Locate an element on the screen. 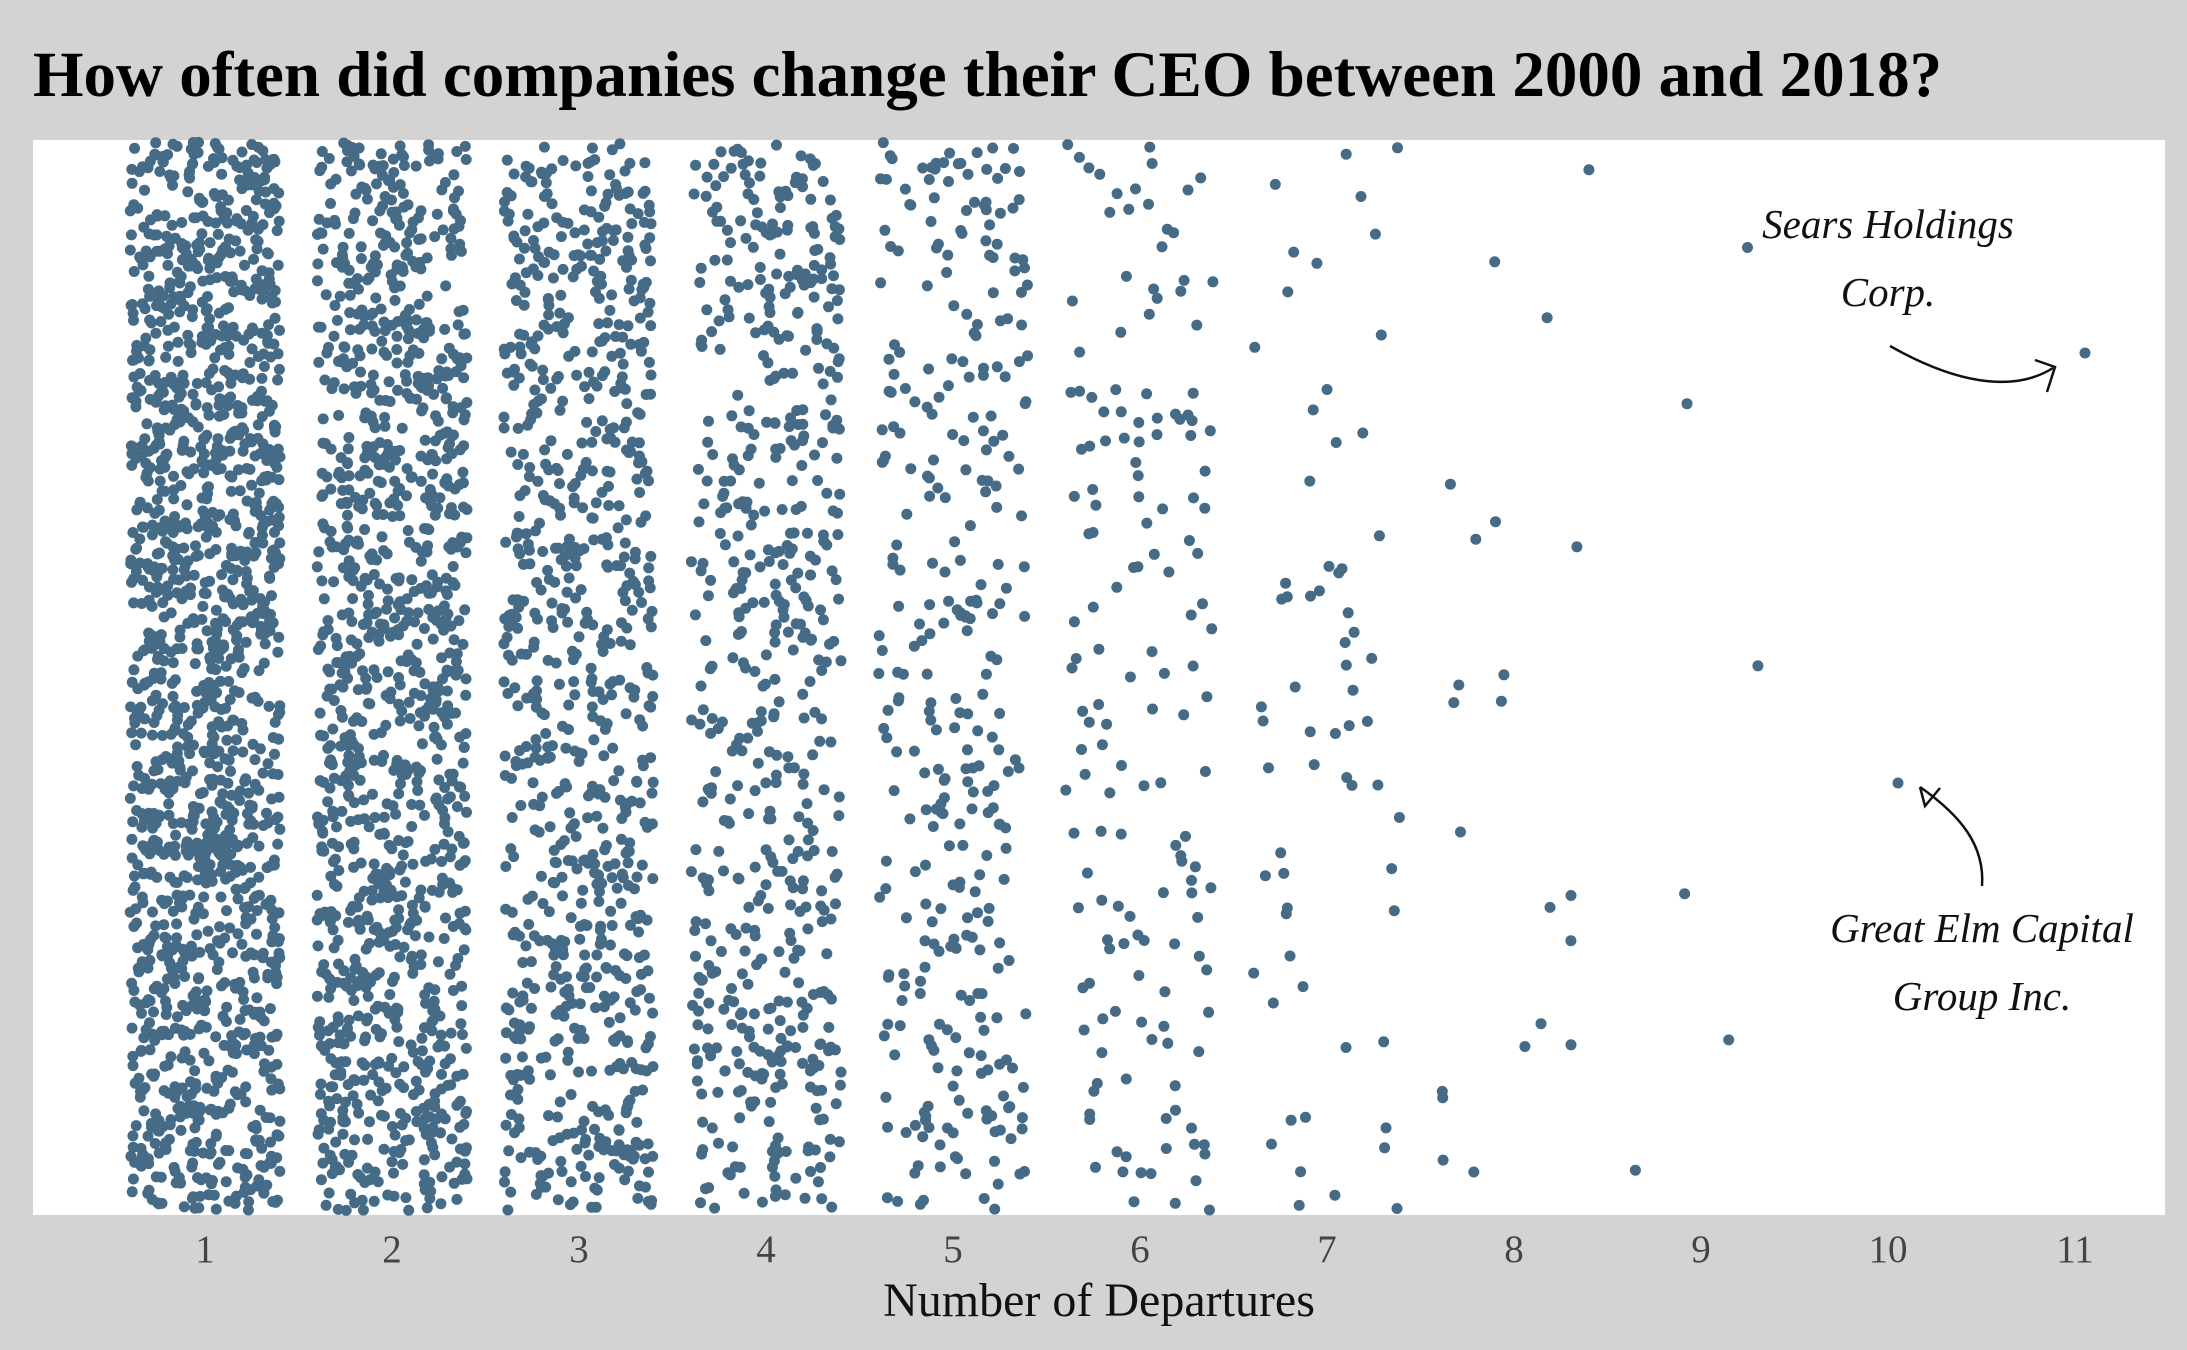 This screenshot has width=2187, height=1350. annotation-arrowhead is located at coordinates (1929, 797).